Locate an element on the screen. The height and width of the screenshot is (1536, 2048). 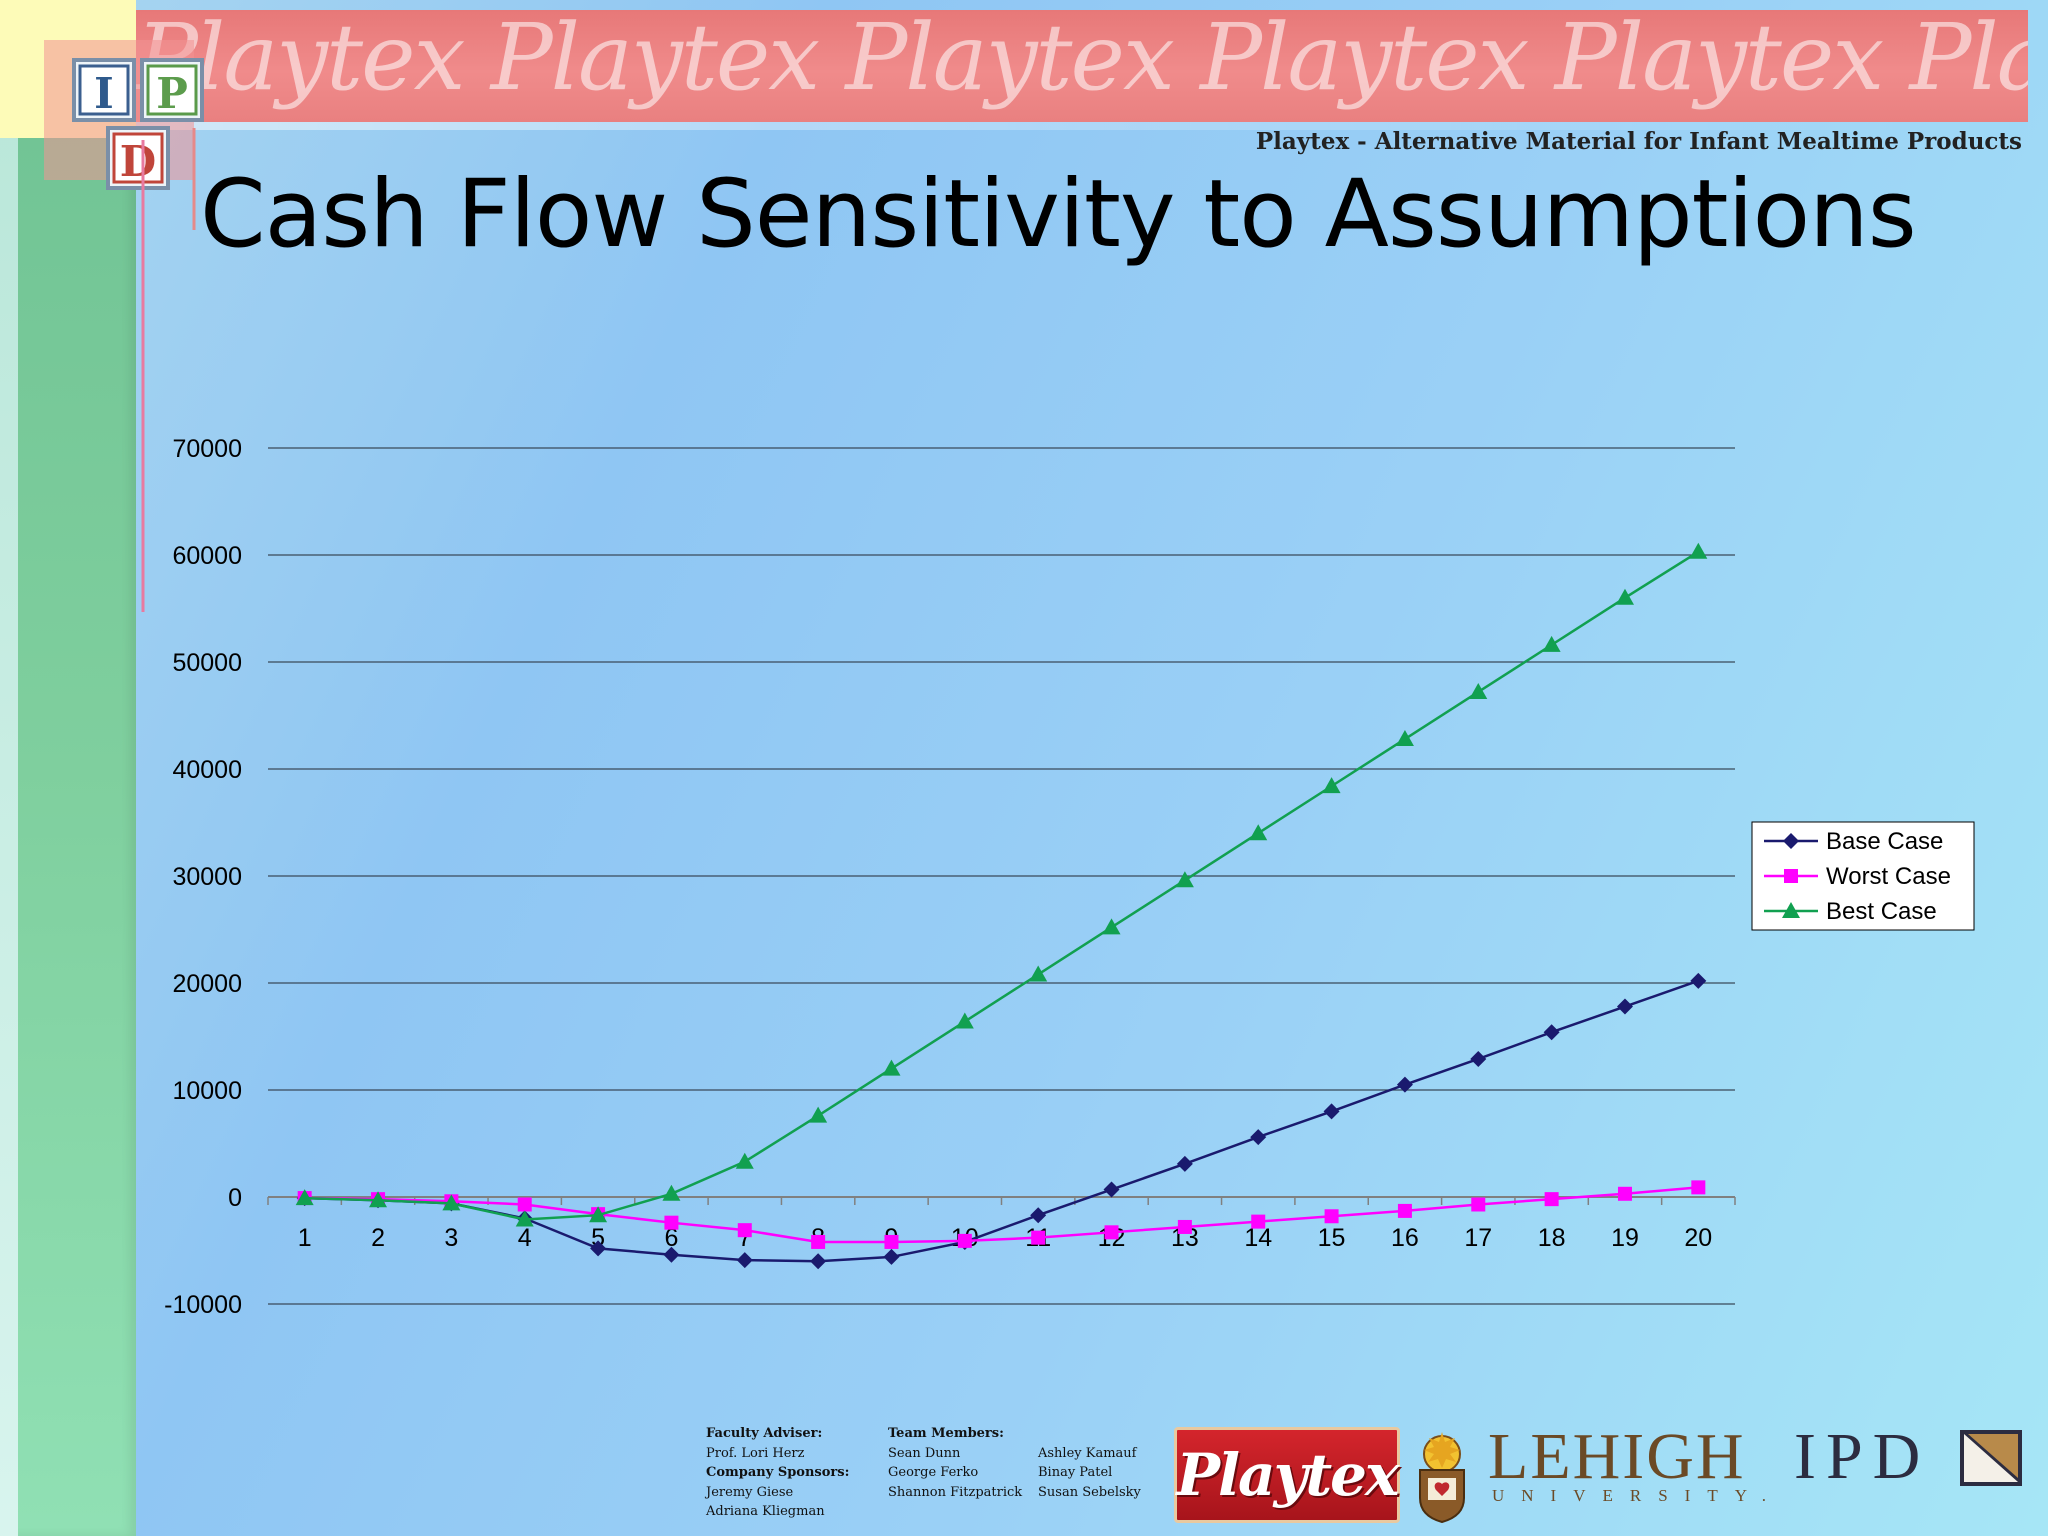
series-line-base-case is located at coordinates (1001, 1121).